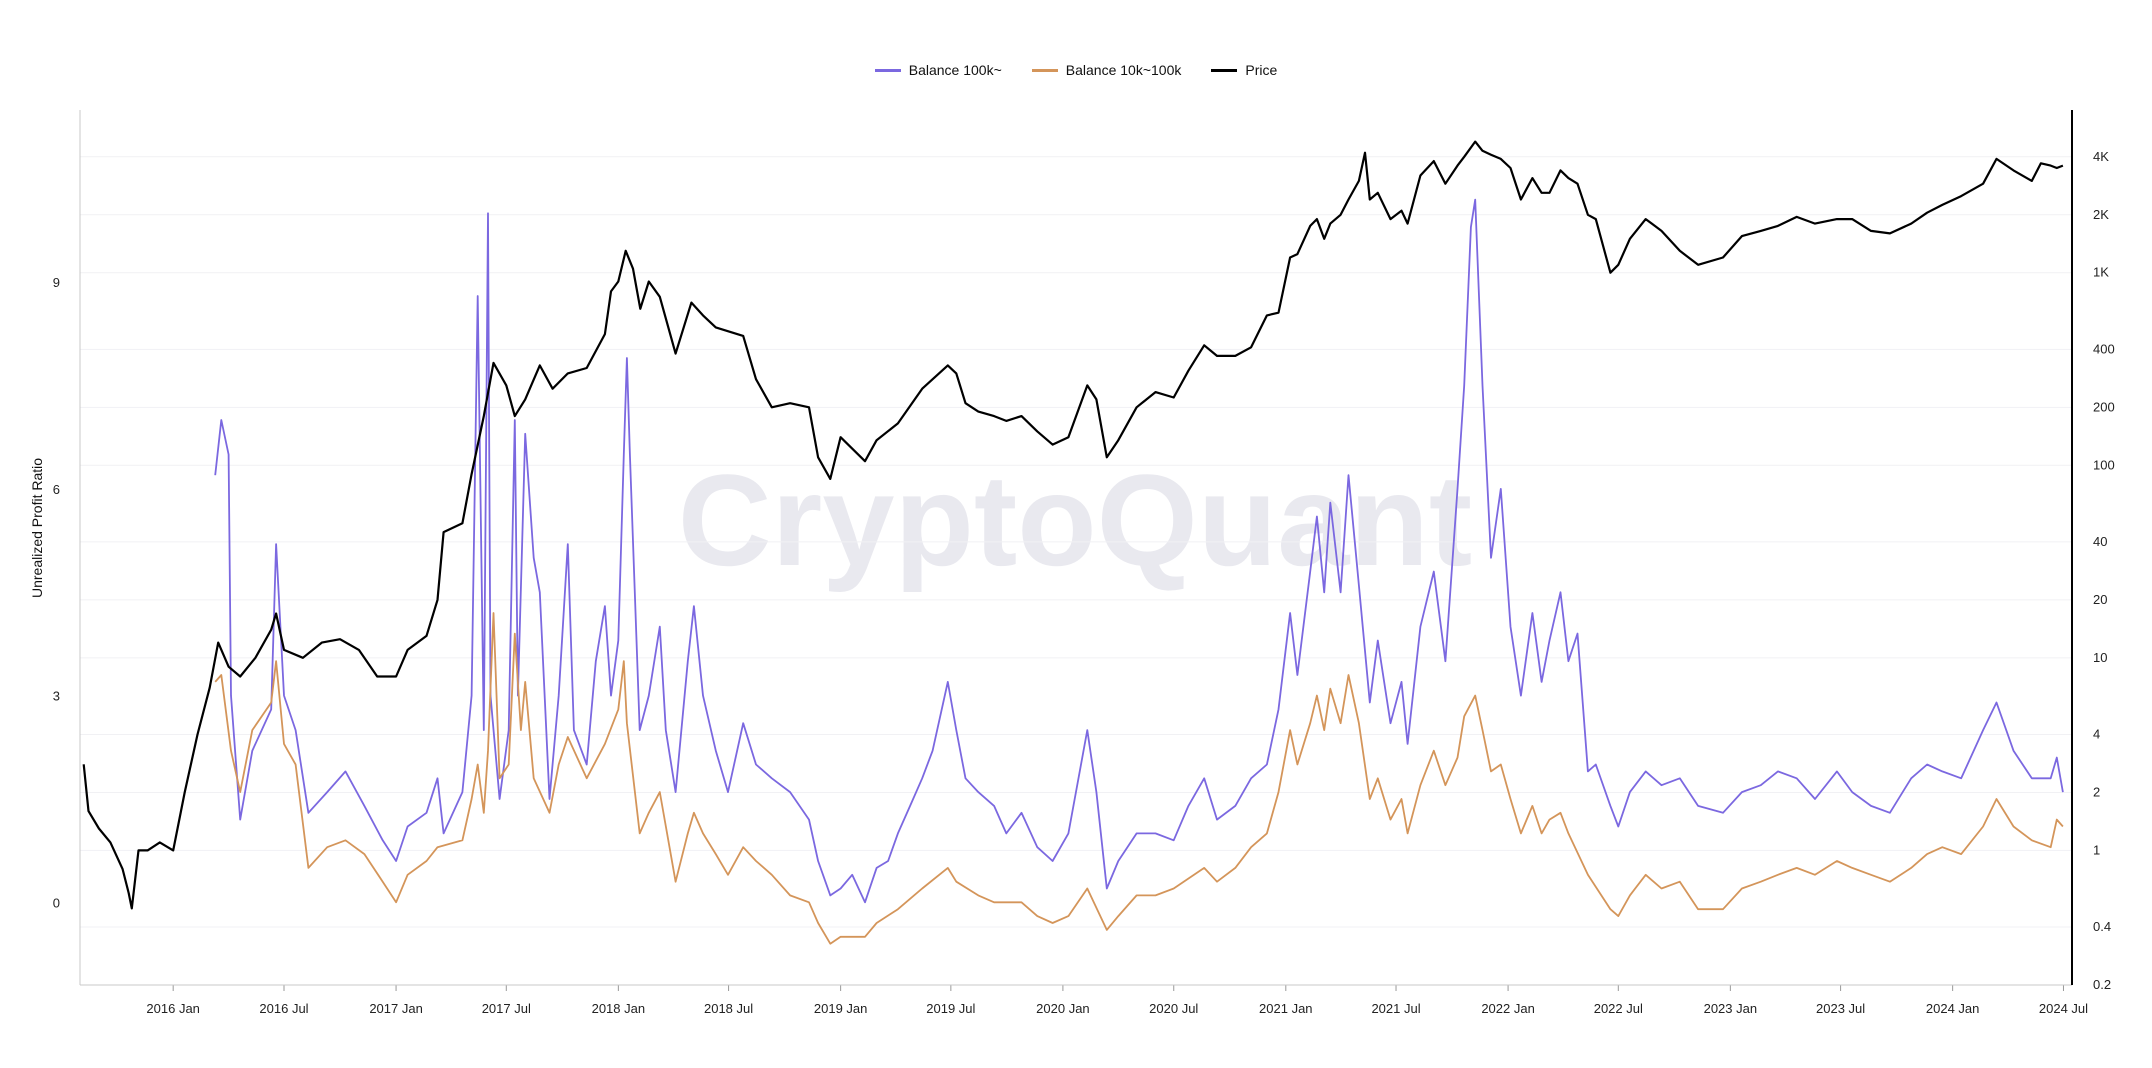  What do you see at coordinates (841, 1008) in the screenshot?
I see `x-tick-label: 2019 Jan` at bounding box center [841, 1008].